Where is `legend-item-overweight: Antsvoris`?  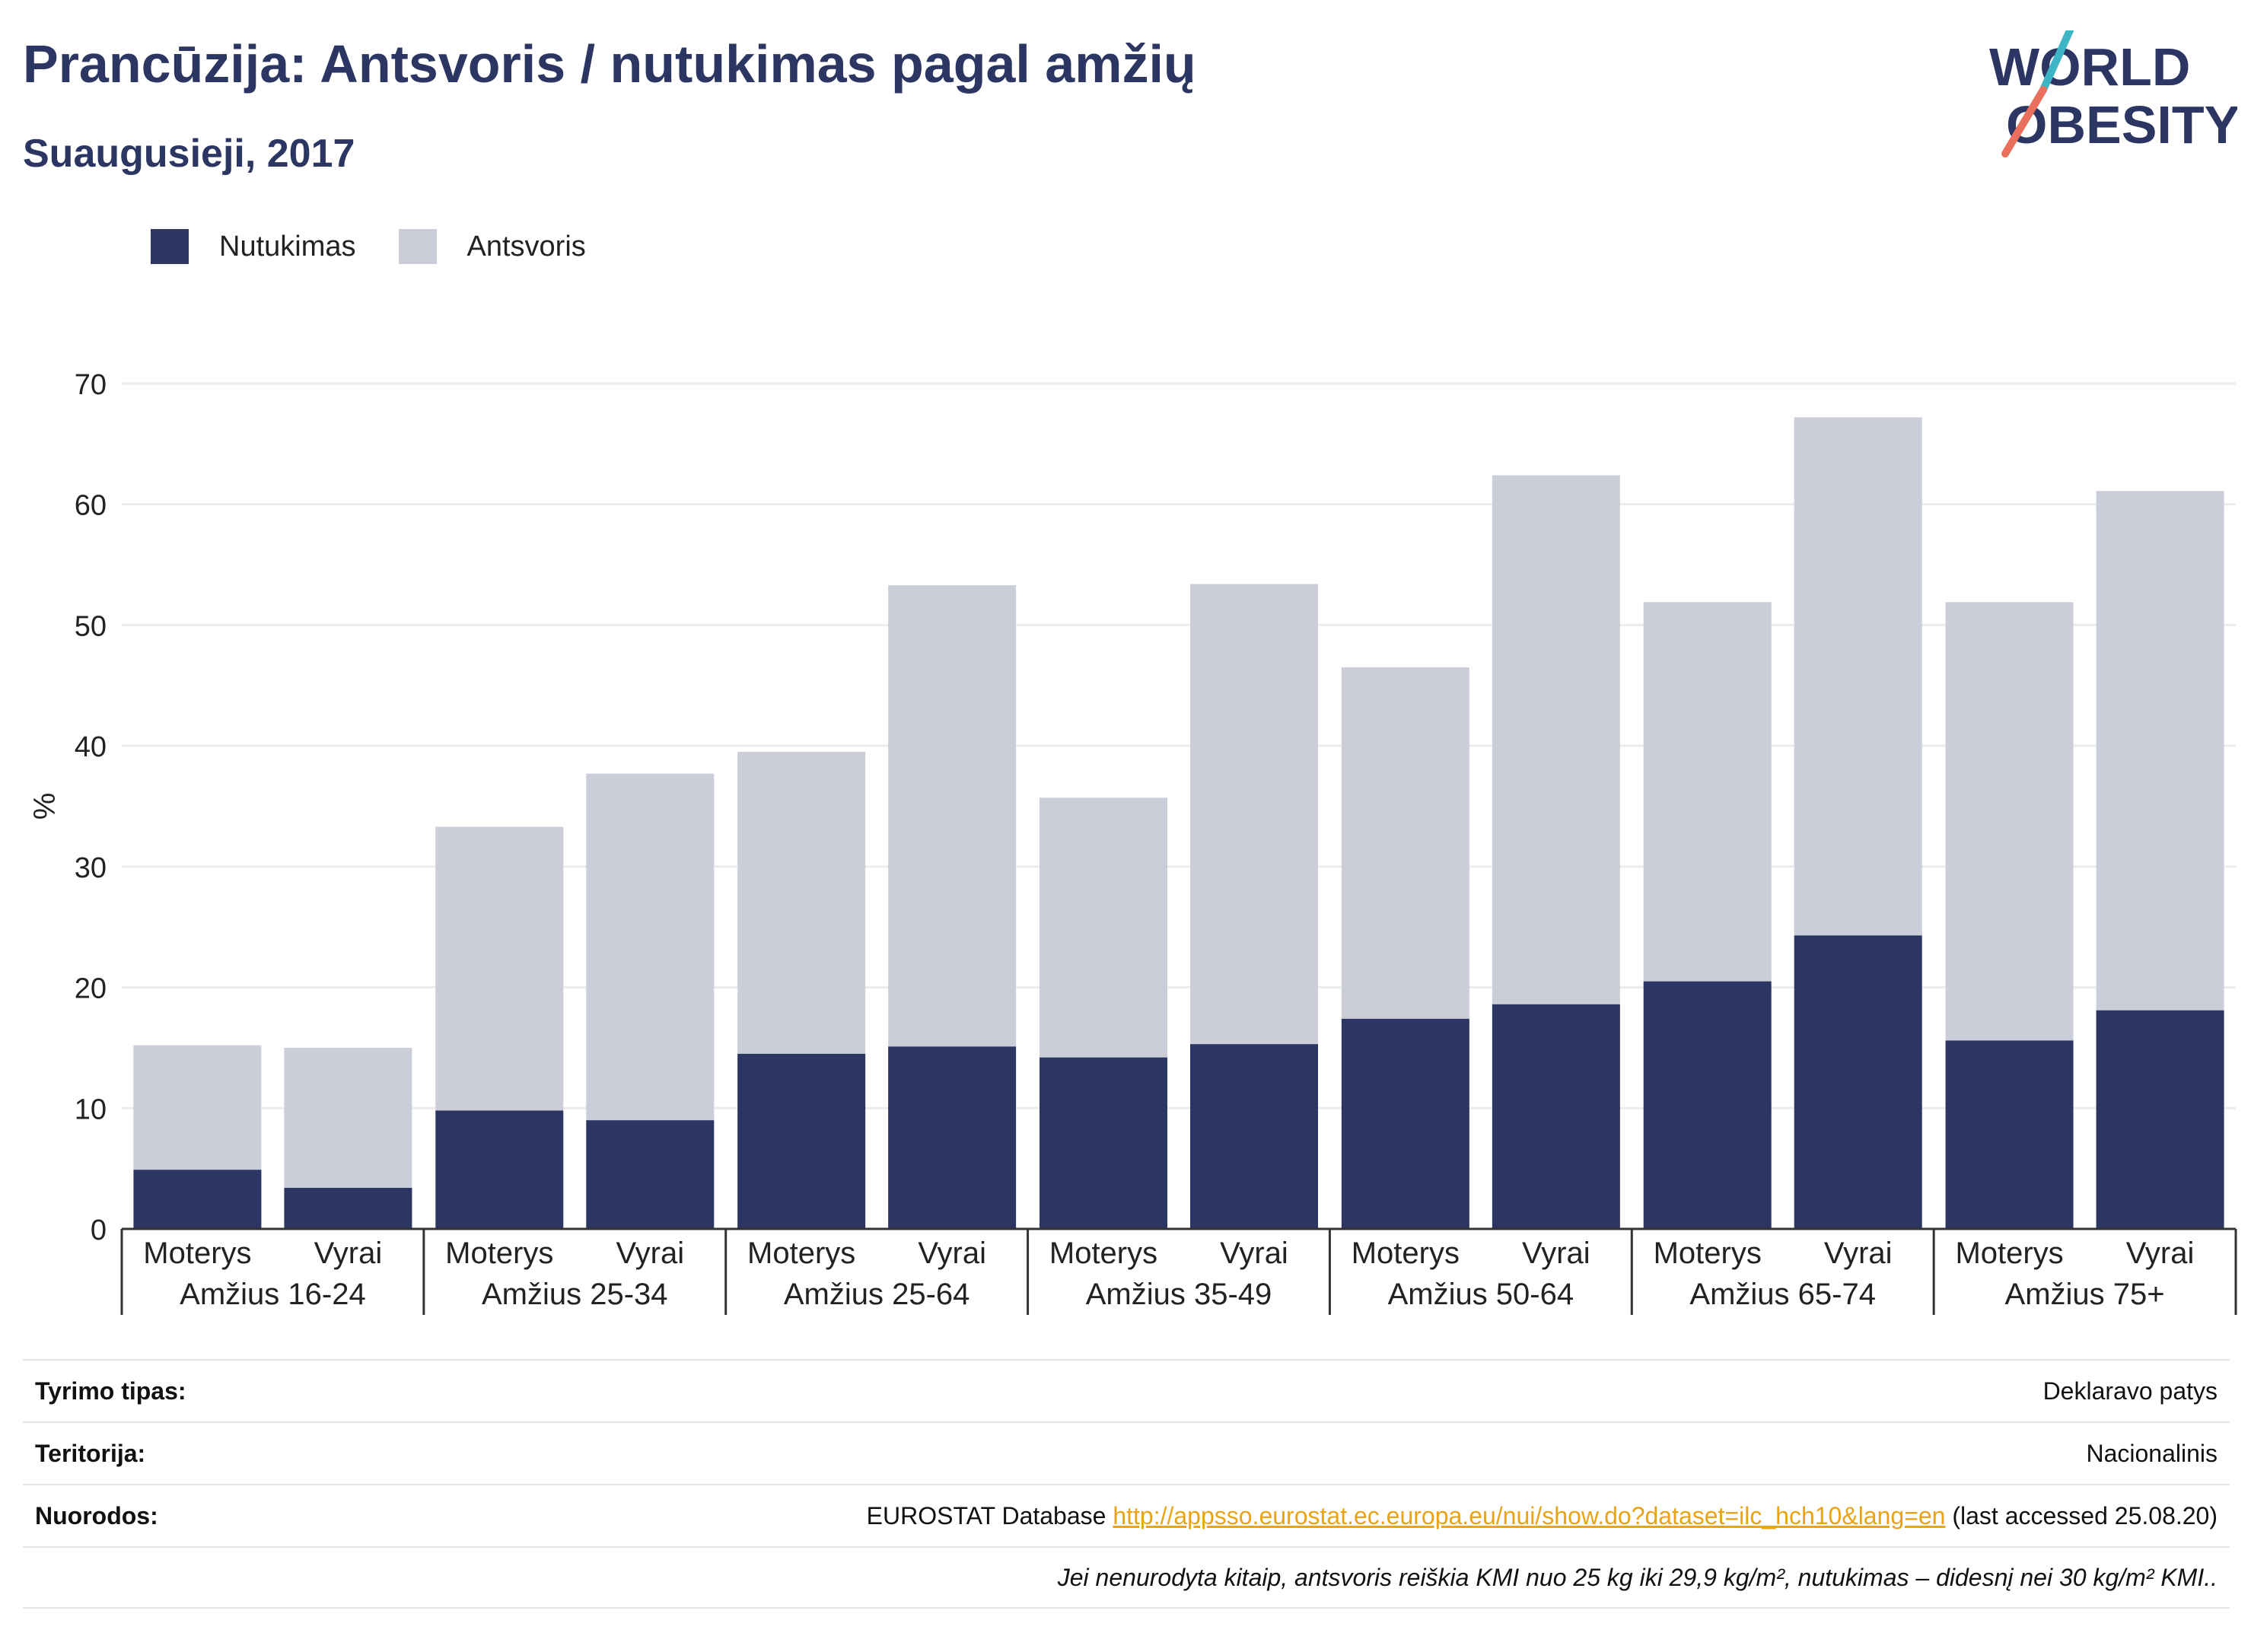 legend-item-overweight: Antsvoris is located at coordinates (492, 246).